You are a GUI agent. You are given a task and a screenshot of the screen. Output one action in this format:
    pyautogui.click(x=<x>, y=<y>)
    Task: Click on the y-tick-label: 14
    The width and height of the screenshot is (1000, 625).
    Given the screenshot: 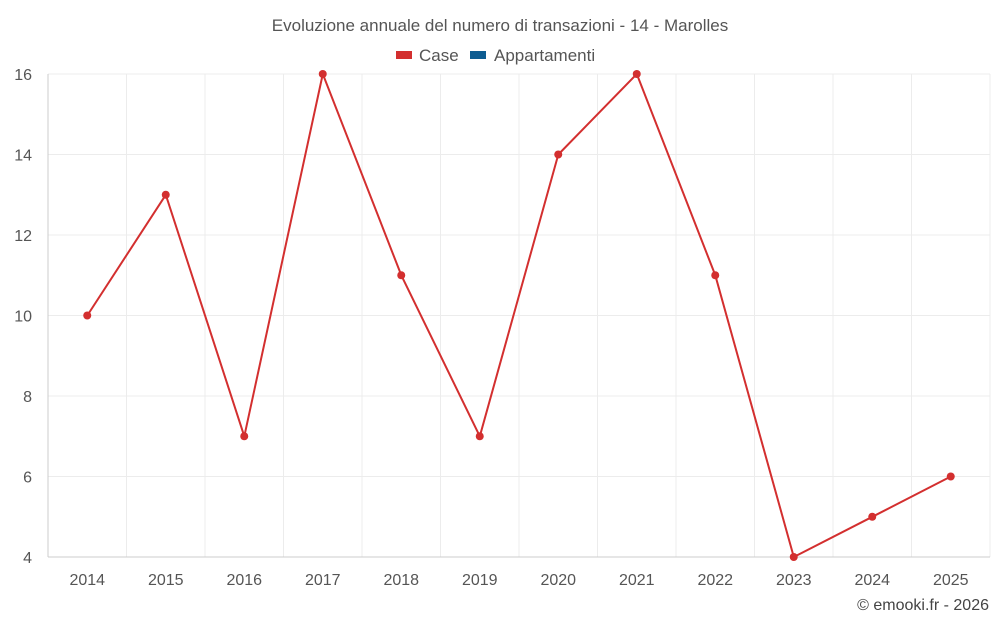 What is the action you would take?
    pyautogui.click(x=23, y=156)
    